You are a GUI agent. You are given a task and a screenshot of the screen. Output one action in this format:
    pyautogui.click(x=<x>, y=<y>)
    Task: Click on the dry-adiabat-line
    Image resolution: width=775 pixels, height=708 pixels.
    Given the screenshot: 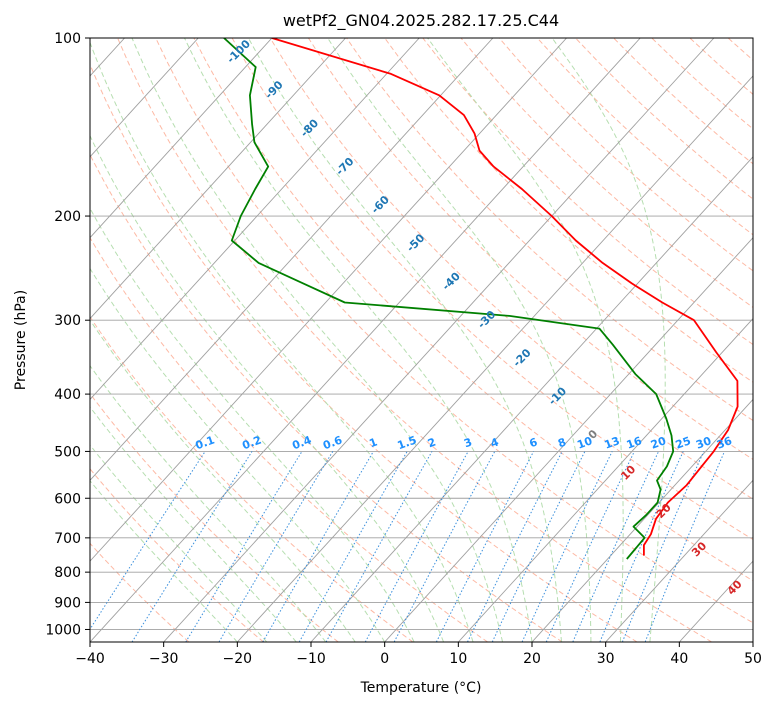 What is the action you would take?
    pyautogui.click(x=214, y=517)
    